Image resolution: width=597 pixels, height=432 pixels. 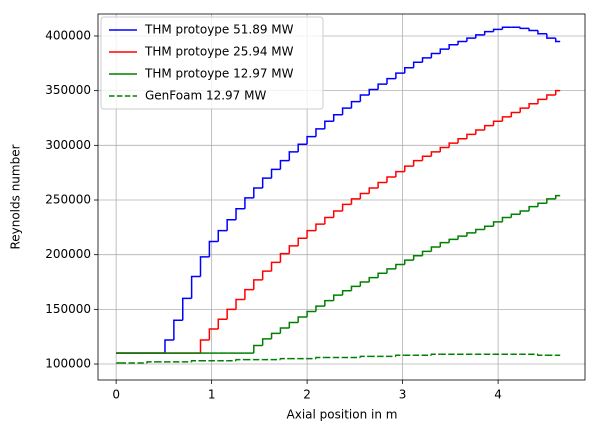 I want to click on y-tick-label: 150000, so click(x=68, y=309).